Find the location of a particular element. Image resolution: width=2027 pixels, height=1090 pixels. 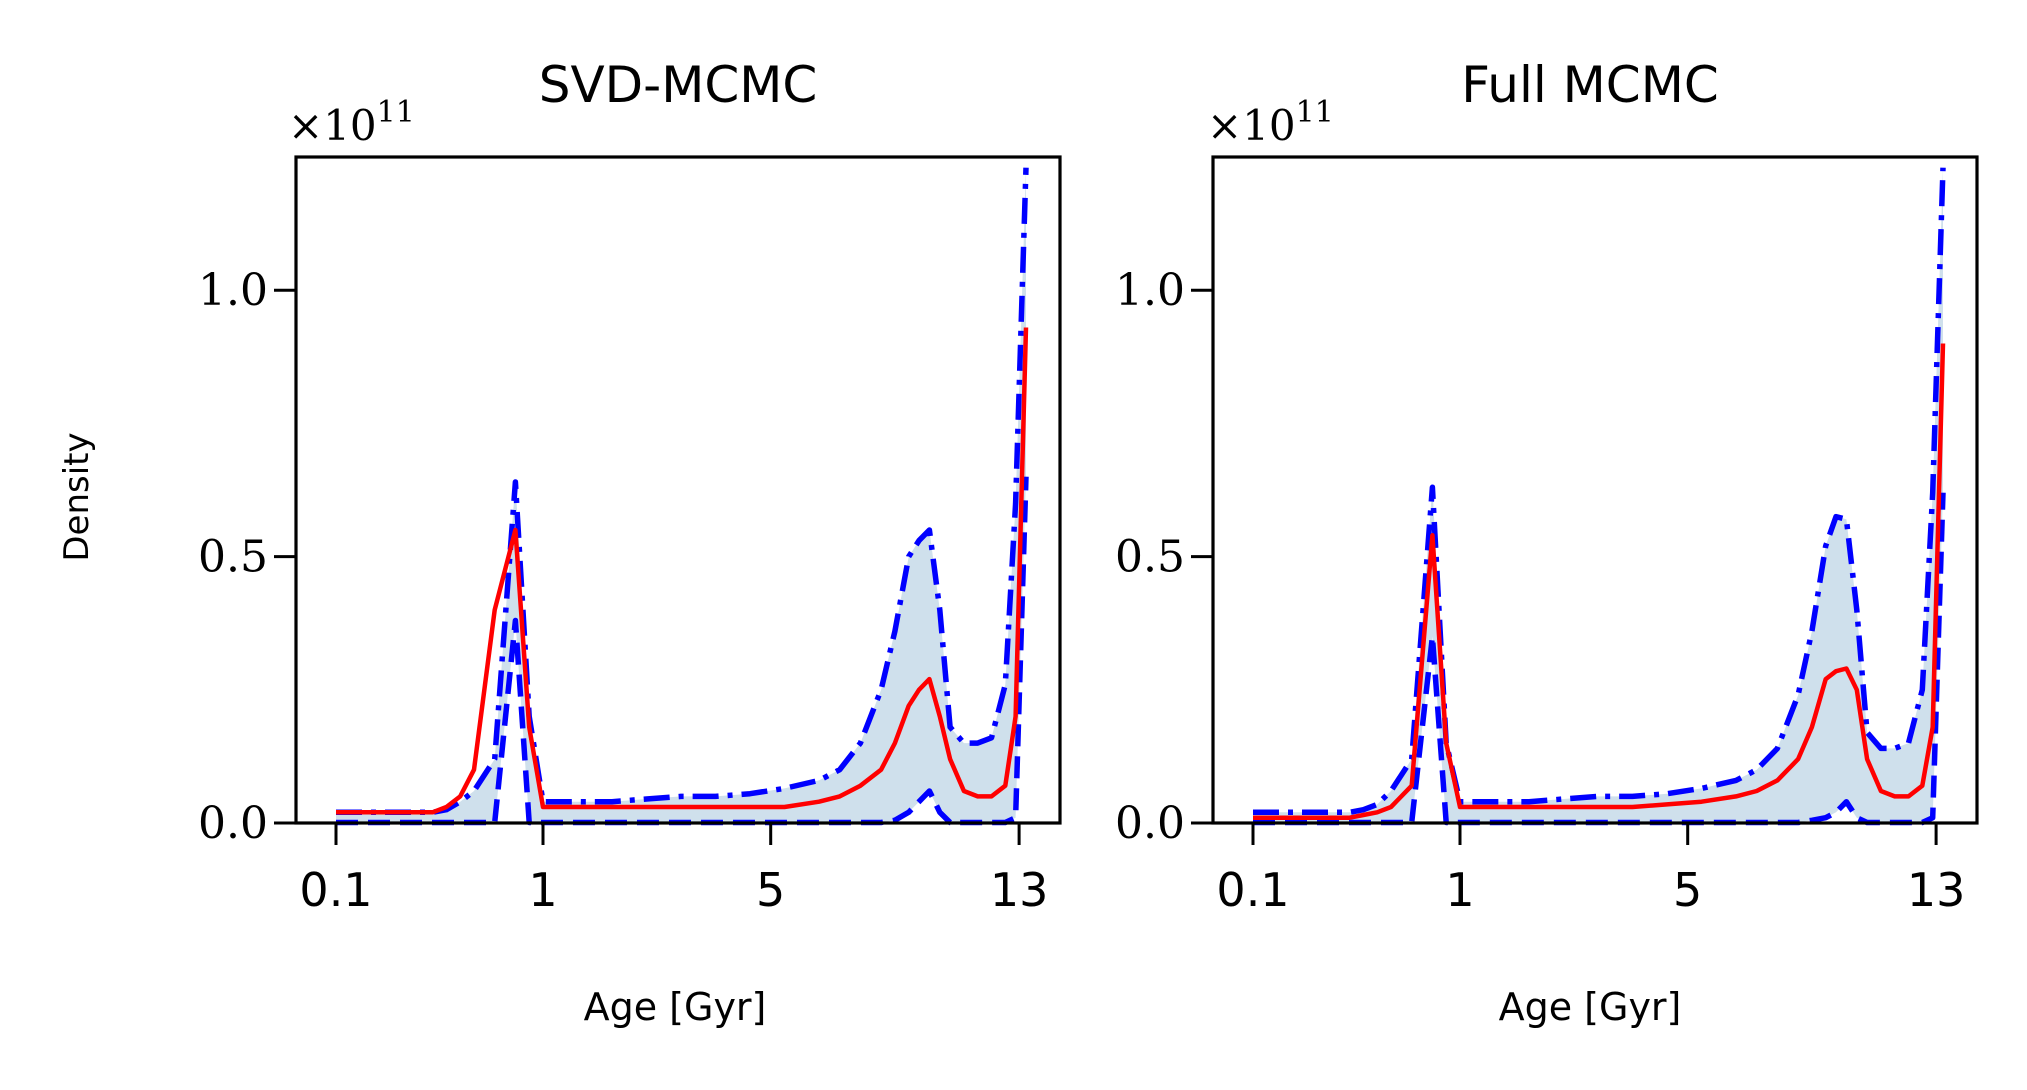

lower-bound-line-svd-mcmc is located at coordinates (682, 651).